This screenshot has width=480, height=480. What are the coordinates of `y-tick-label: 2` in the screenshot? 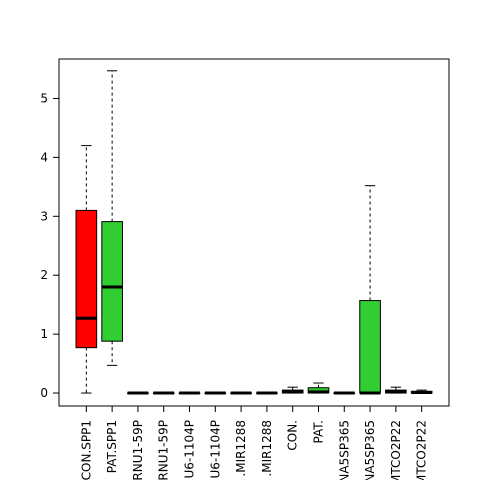 It's located at (44, 275).